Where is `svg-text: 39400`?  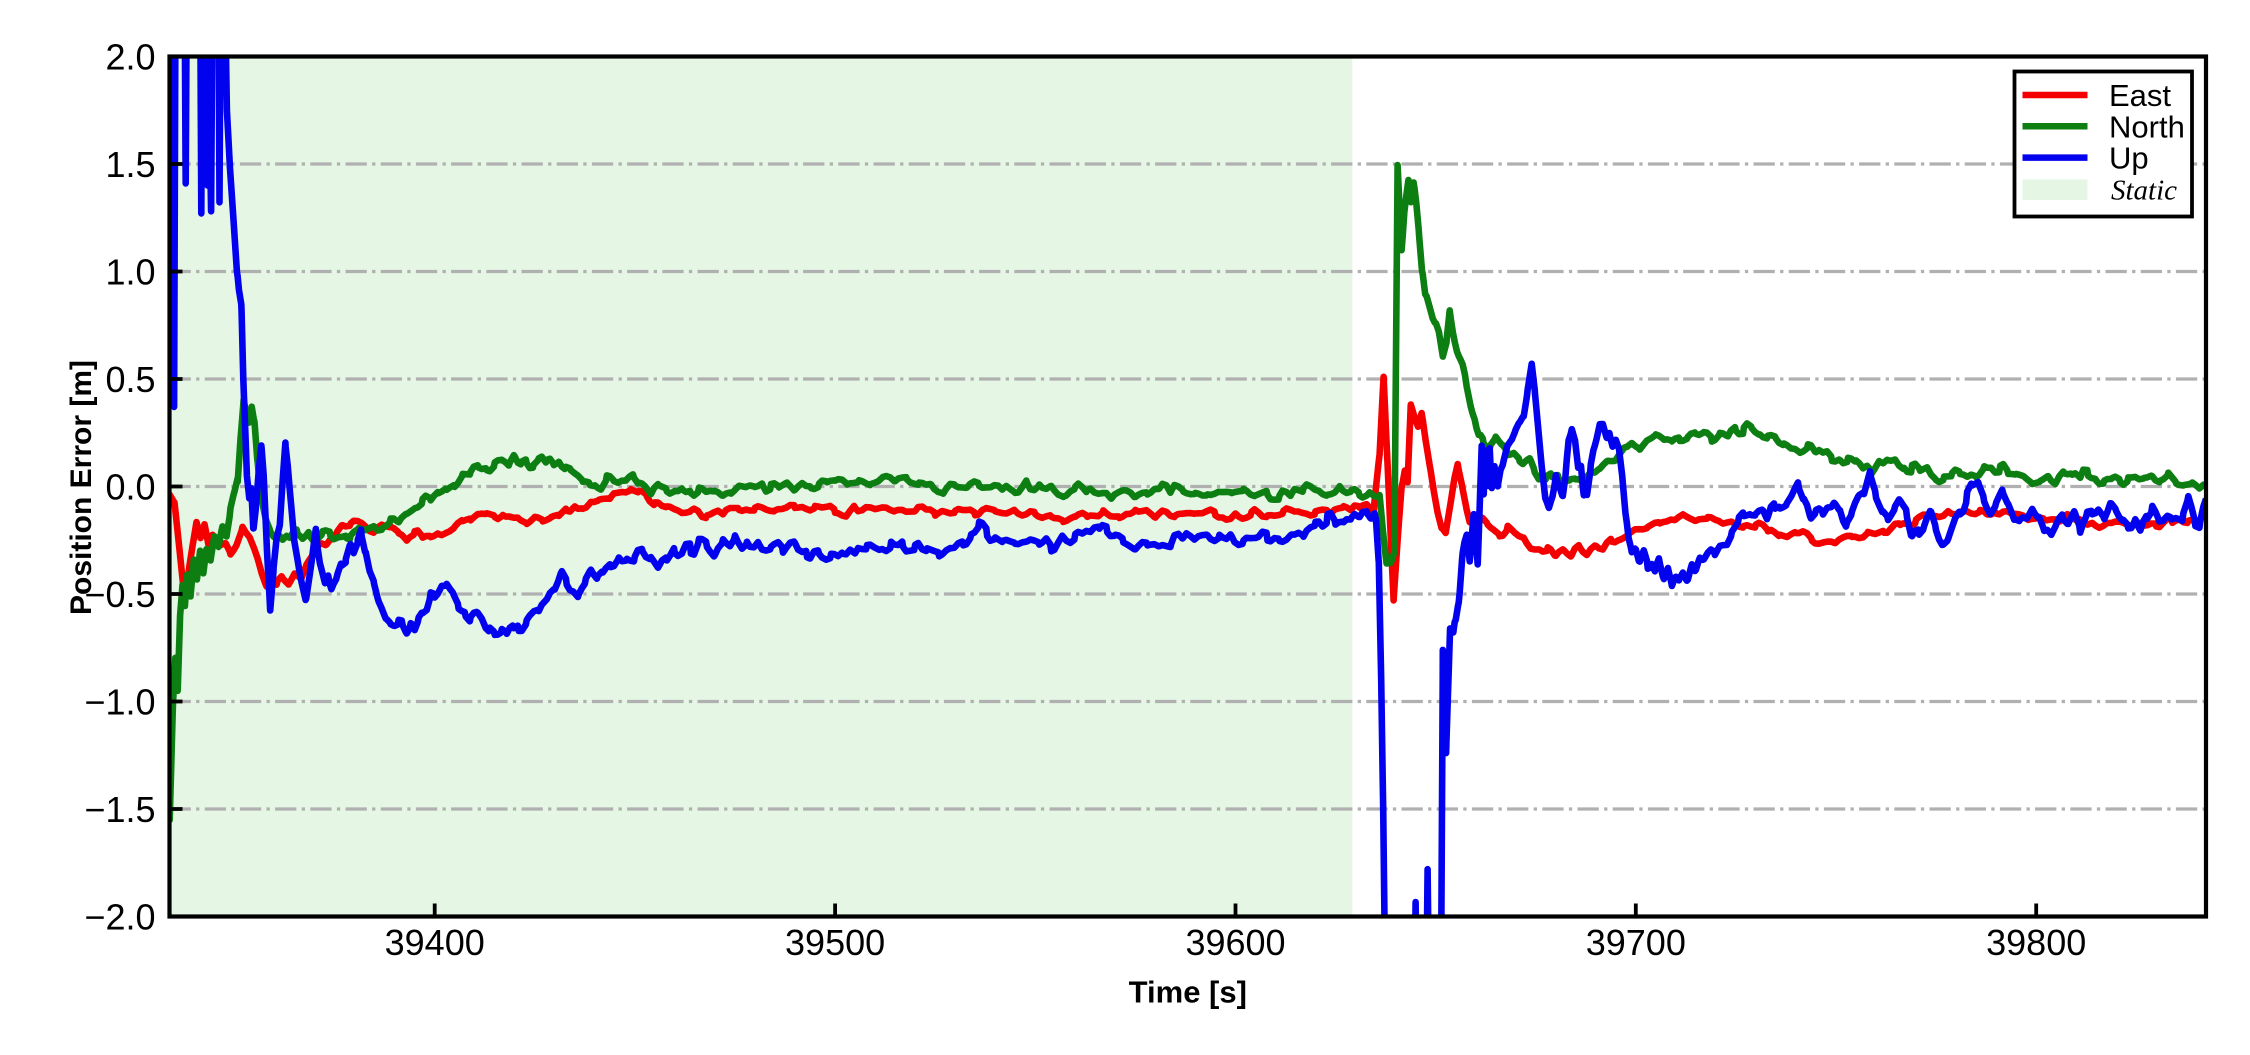
svg-text: 39400 is located at coordinates (435, 942).